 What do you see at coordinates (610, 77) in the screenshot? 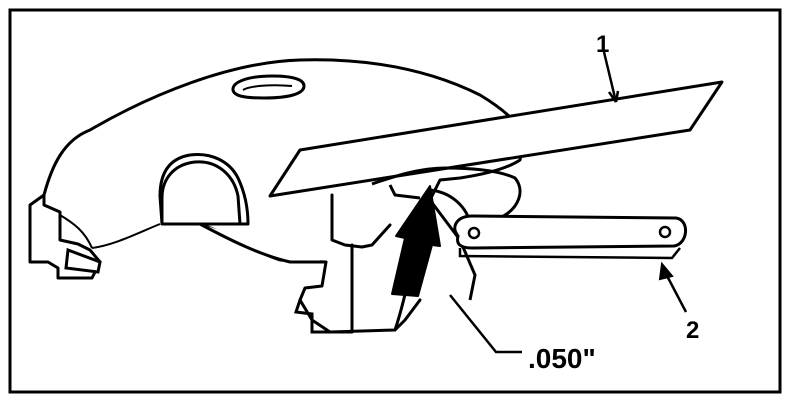
I see `callout-1-leader` at bounding box center [610, 77].